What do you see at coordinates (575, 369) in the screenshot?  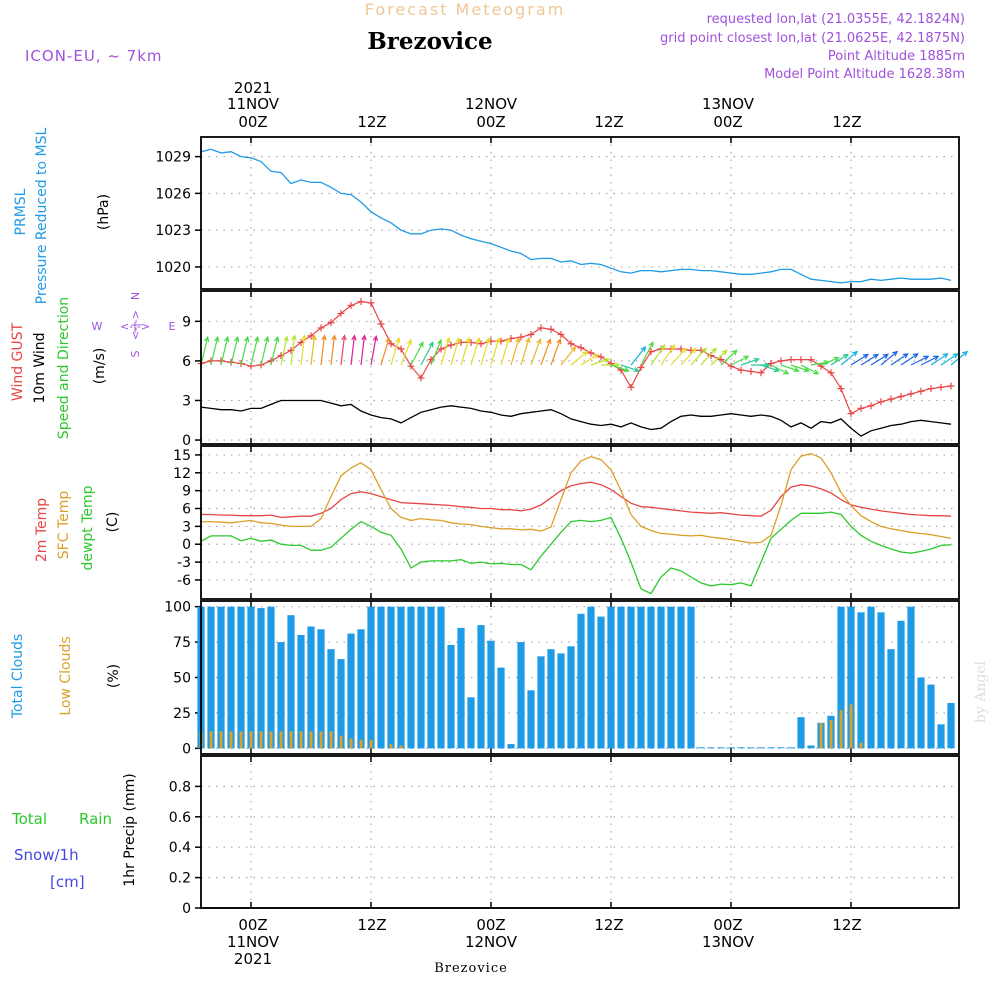 I see `wind-panel: 0 3 6 9` at bounding box center [575, 369].